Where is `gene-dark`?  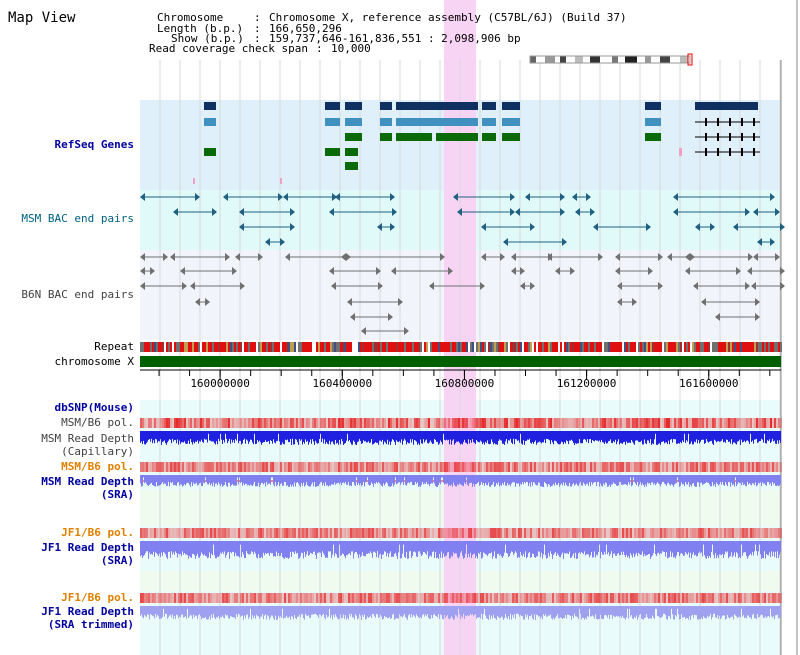 gene-dark is located at coordinates (653, 106).